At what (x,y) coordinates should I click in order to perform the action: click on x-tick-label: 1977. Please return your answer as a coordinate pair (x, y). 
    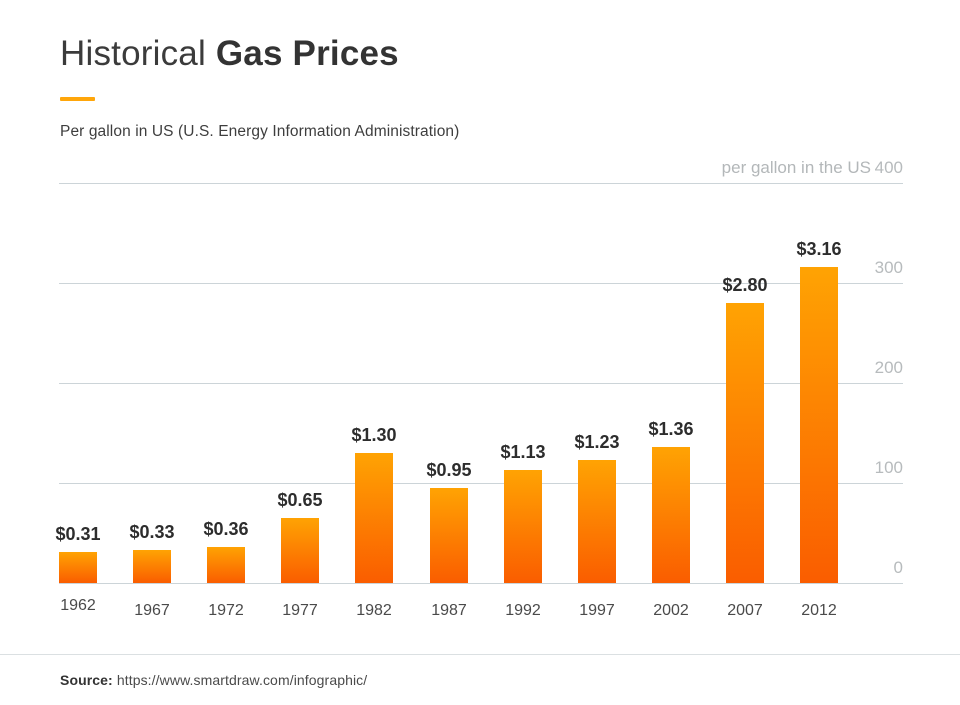
    Looking at the image, I should click on (300, 610).